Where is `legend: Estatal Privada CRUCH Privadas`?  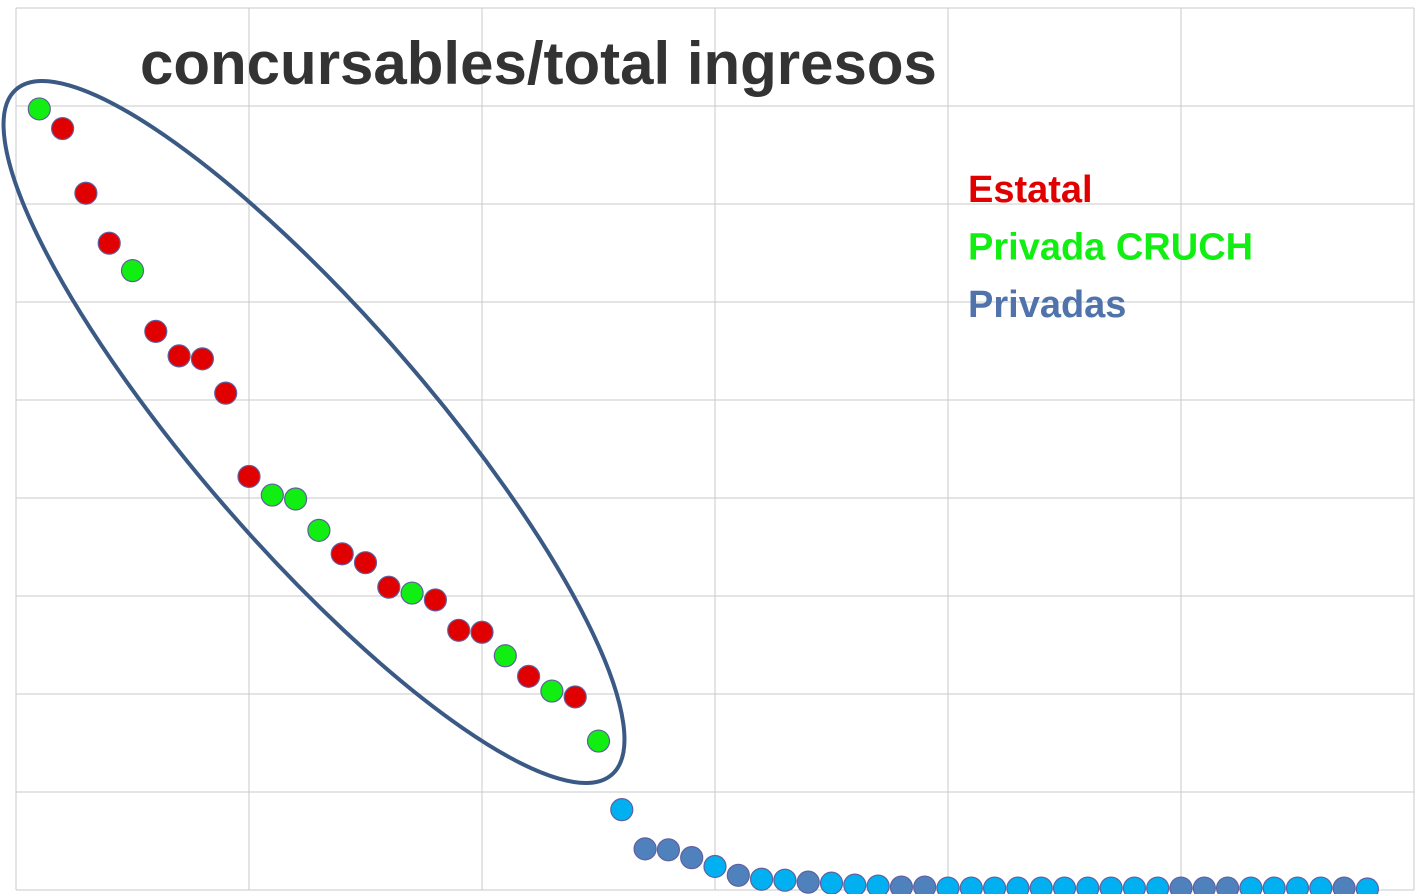
legend: Estatal Privada CRUCH Privadas is located at coordinates (1110, 247).